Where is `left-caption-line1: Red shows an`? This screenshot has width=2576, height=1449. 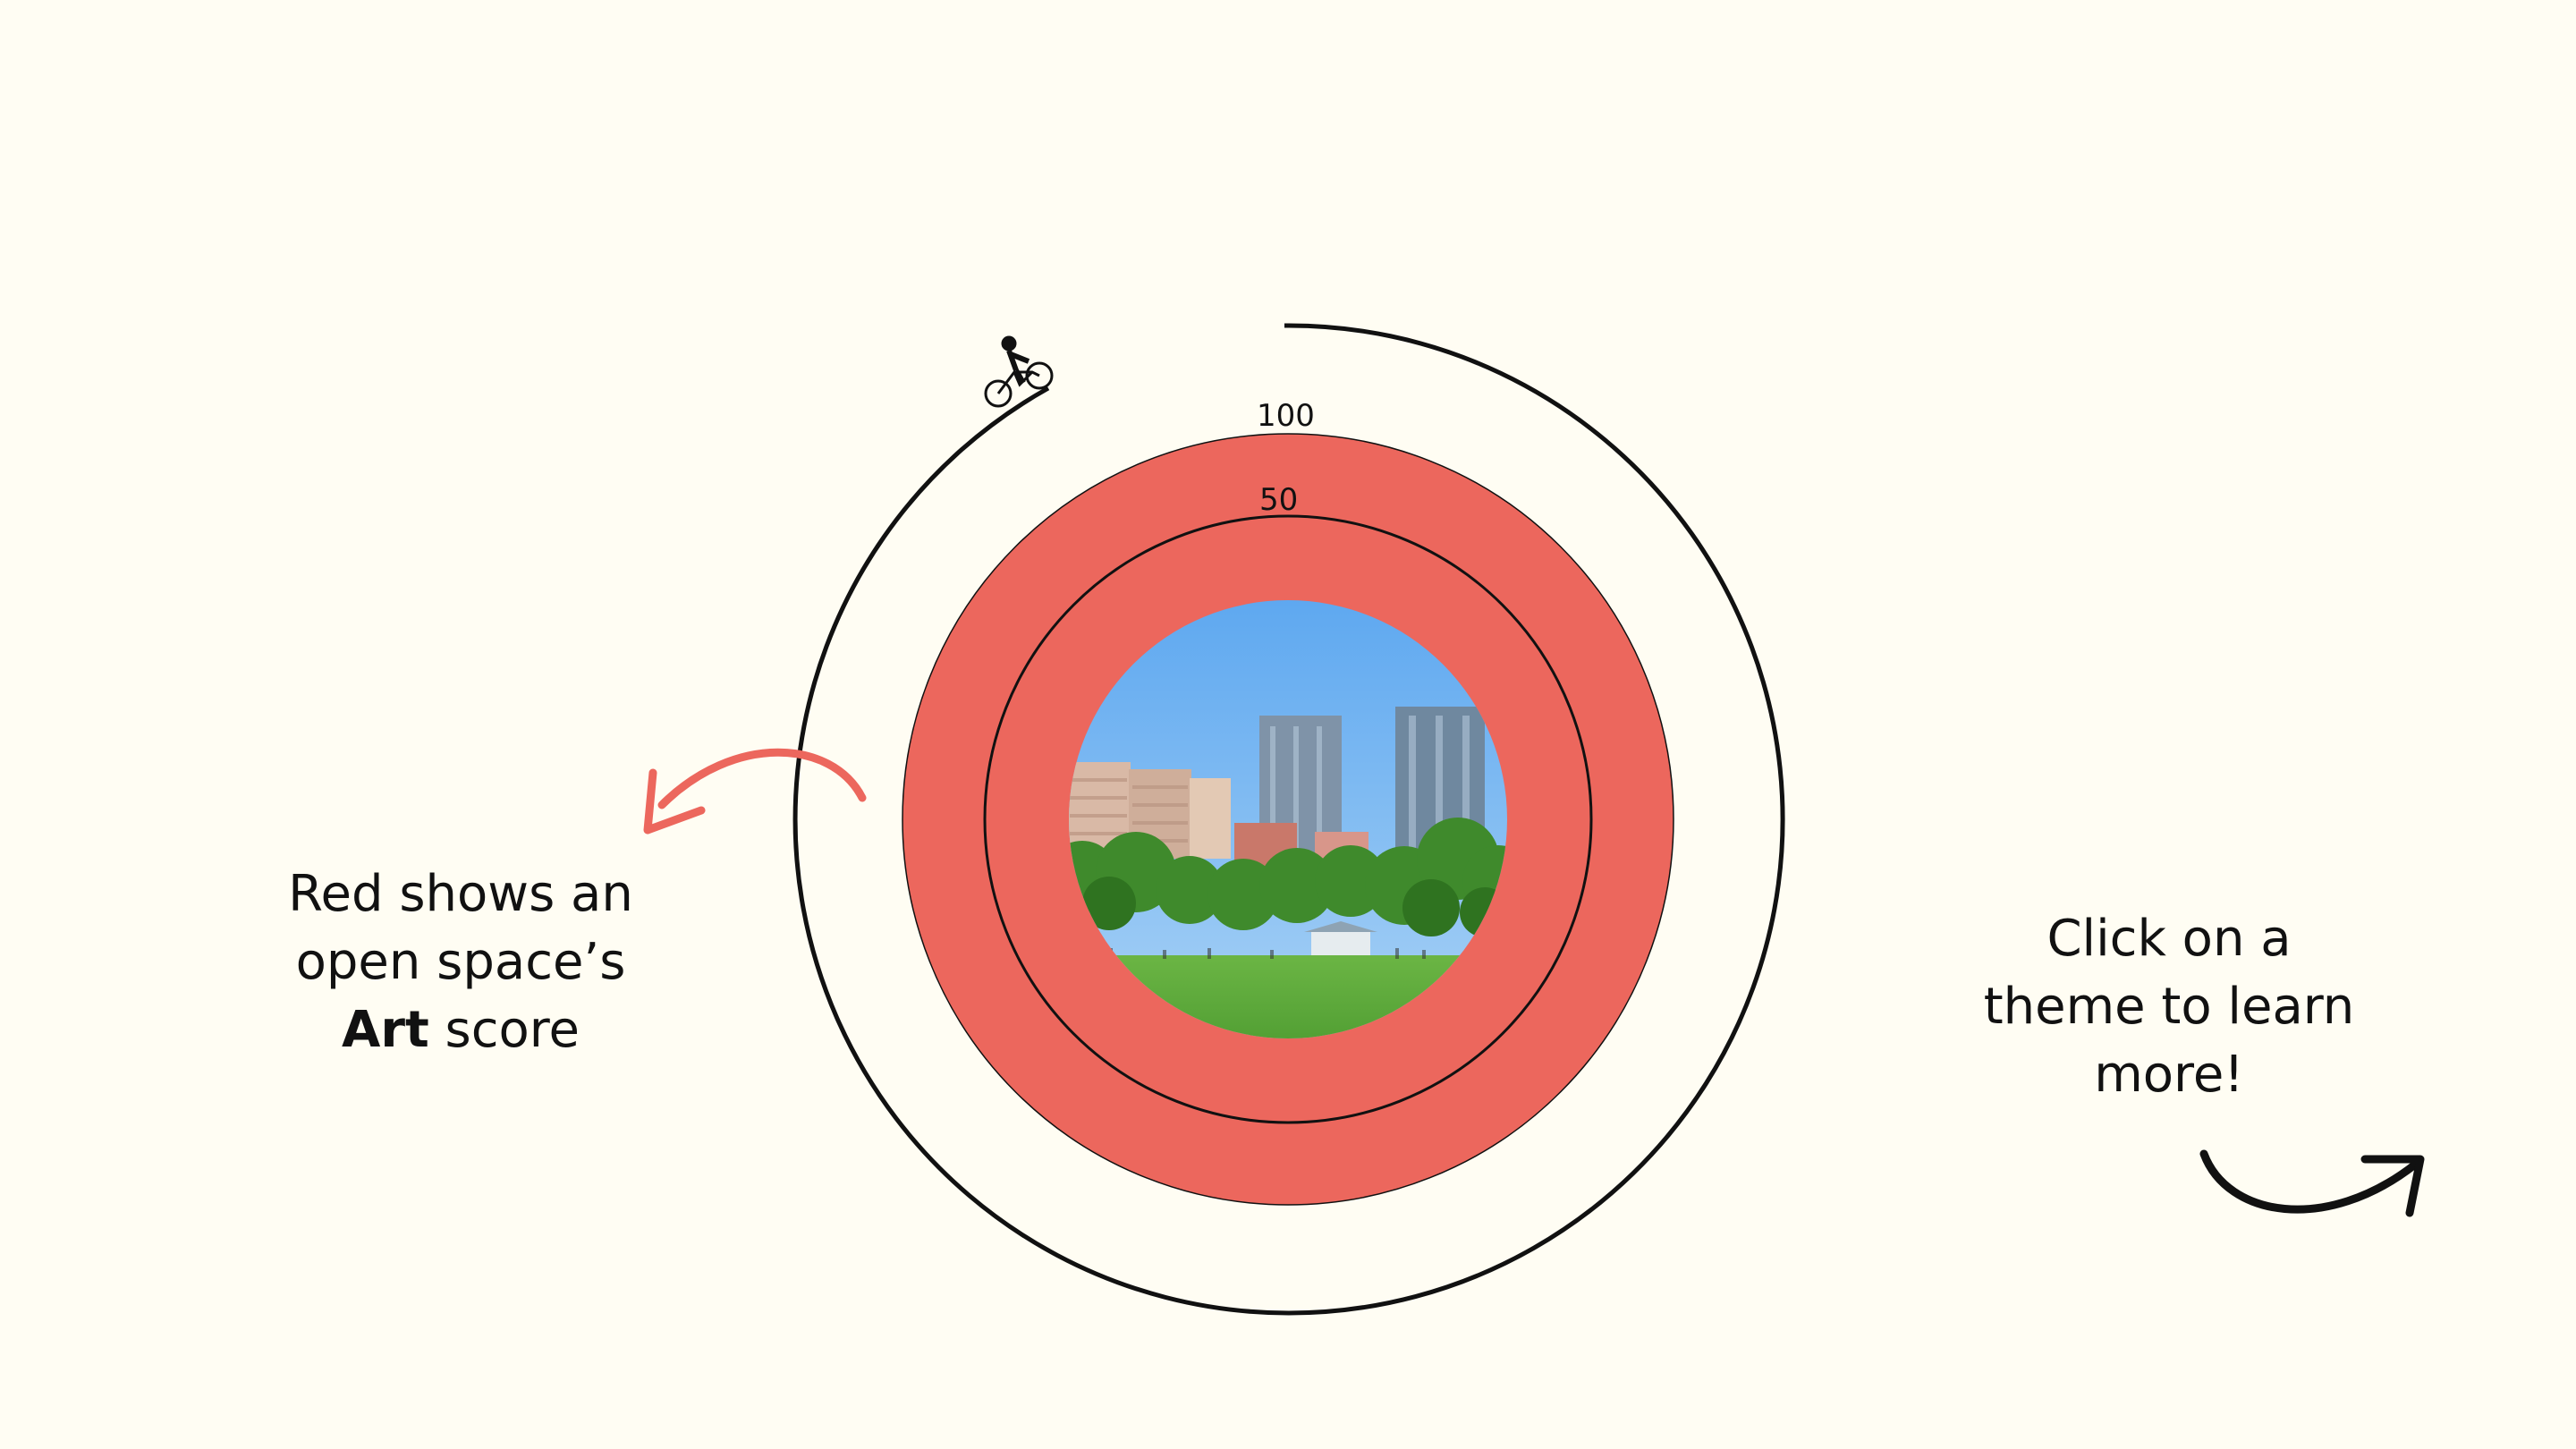 left-caption-line1: Red shows an is located at coordinates (460, 894).